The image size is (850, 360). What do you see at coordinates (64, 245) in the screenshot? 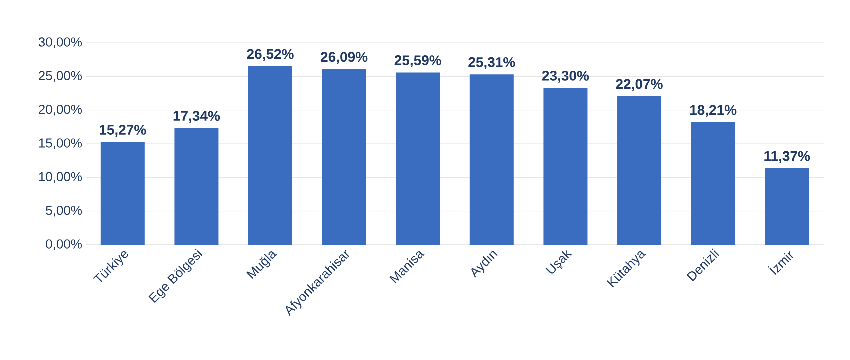
I see `y-tick-label: 0,00%` at bounding box center [64, 245].